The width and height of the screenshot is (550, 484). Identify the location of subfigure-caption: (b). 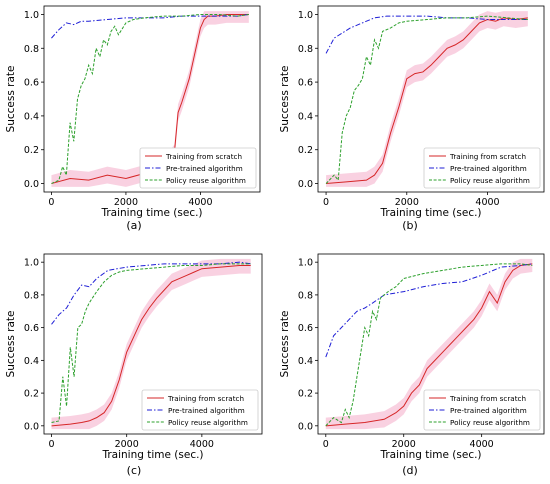
(410, 225).